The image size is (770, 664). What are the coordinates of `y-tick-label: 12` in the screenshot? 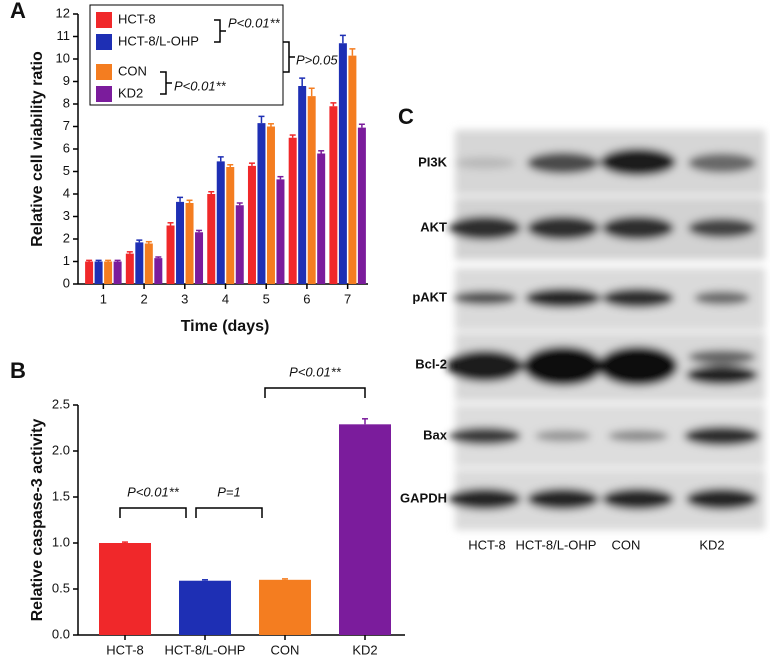 It's located at (63, 12).